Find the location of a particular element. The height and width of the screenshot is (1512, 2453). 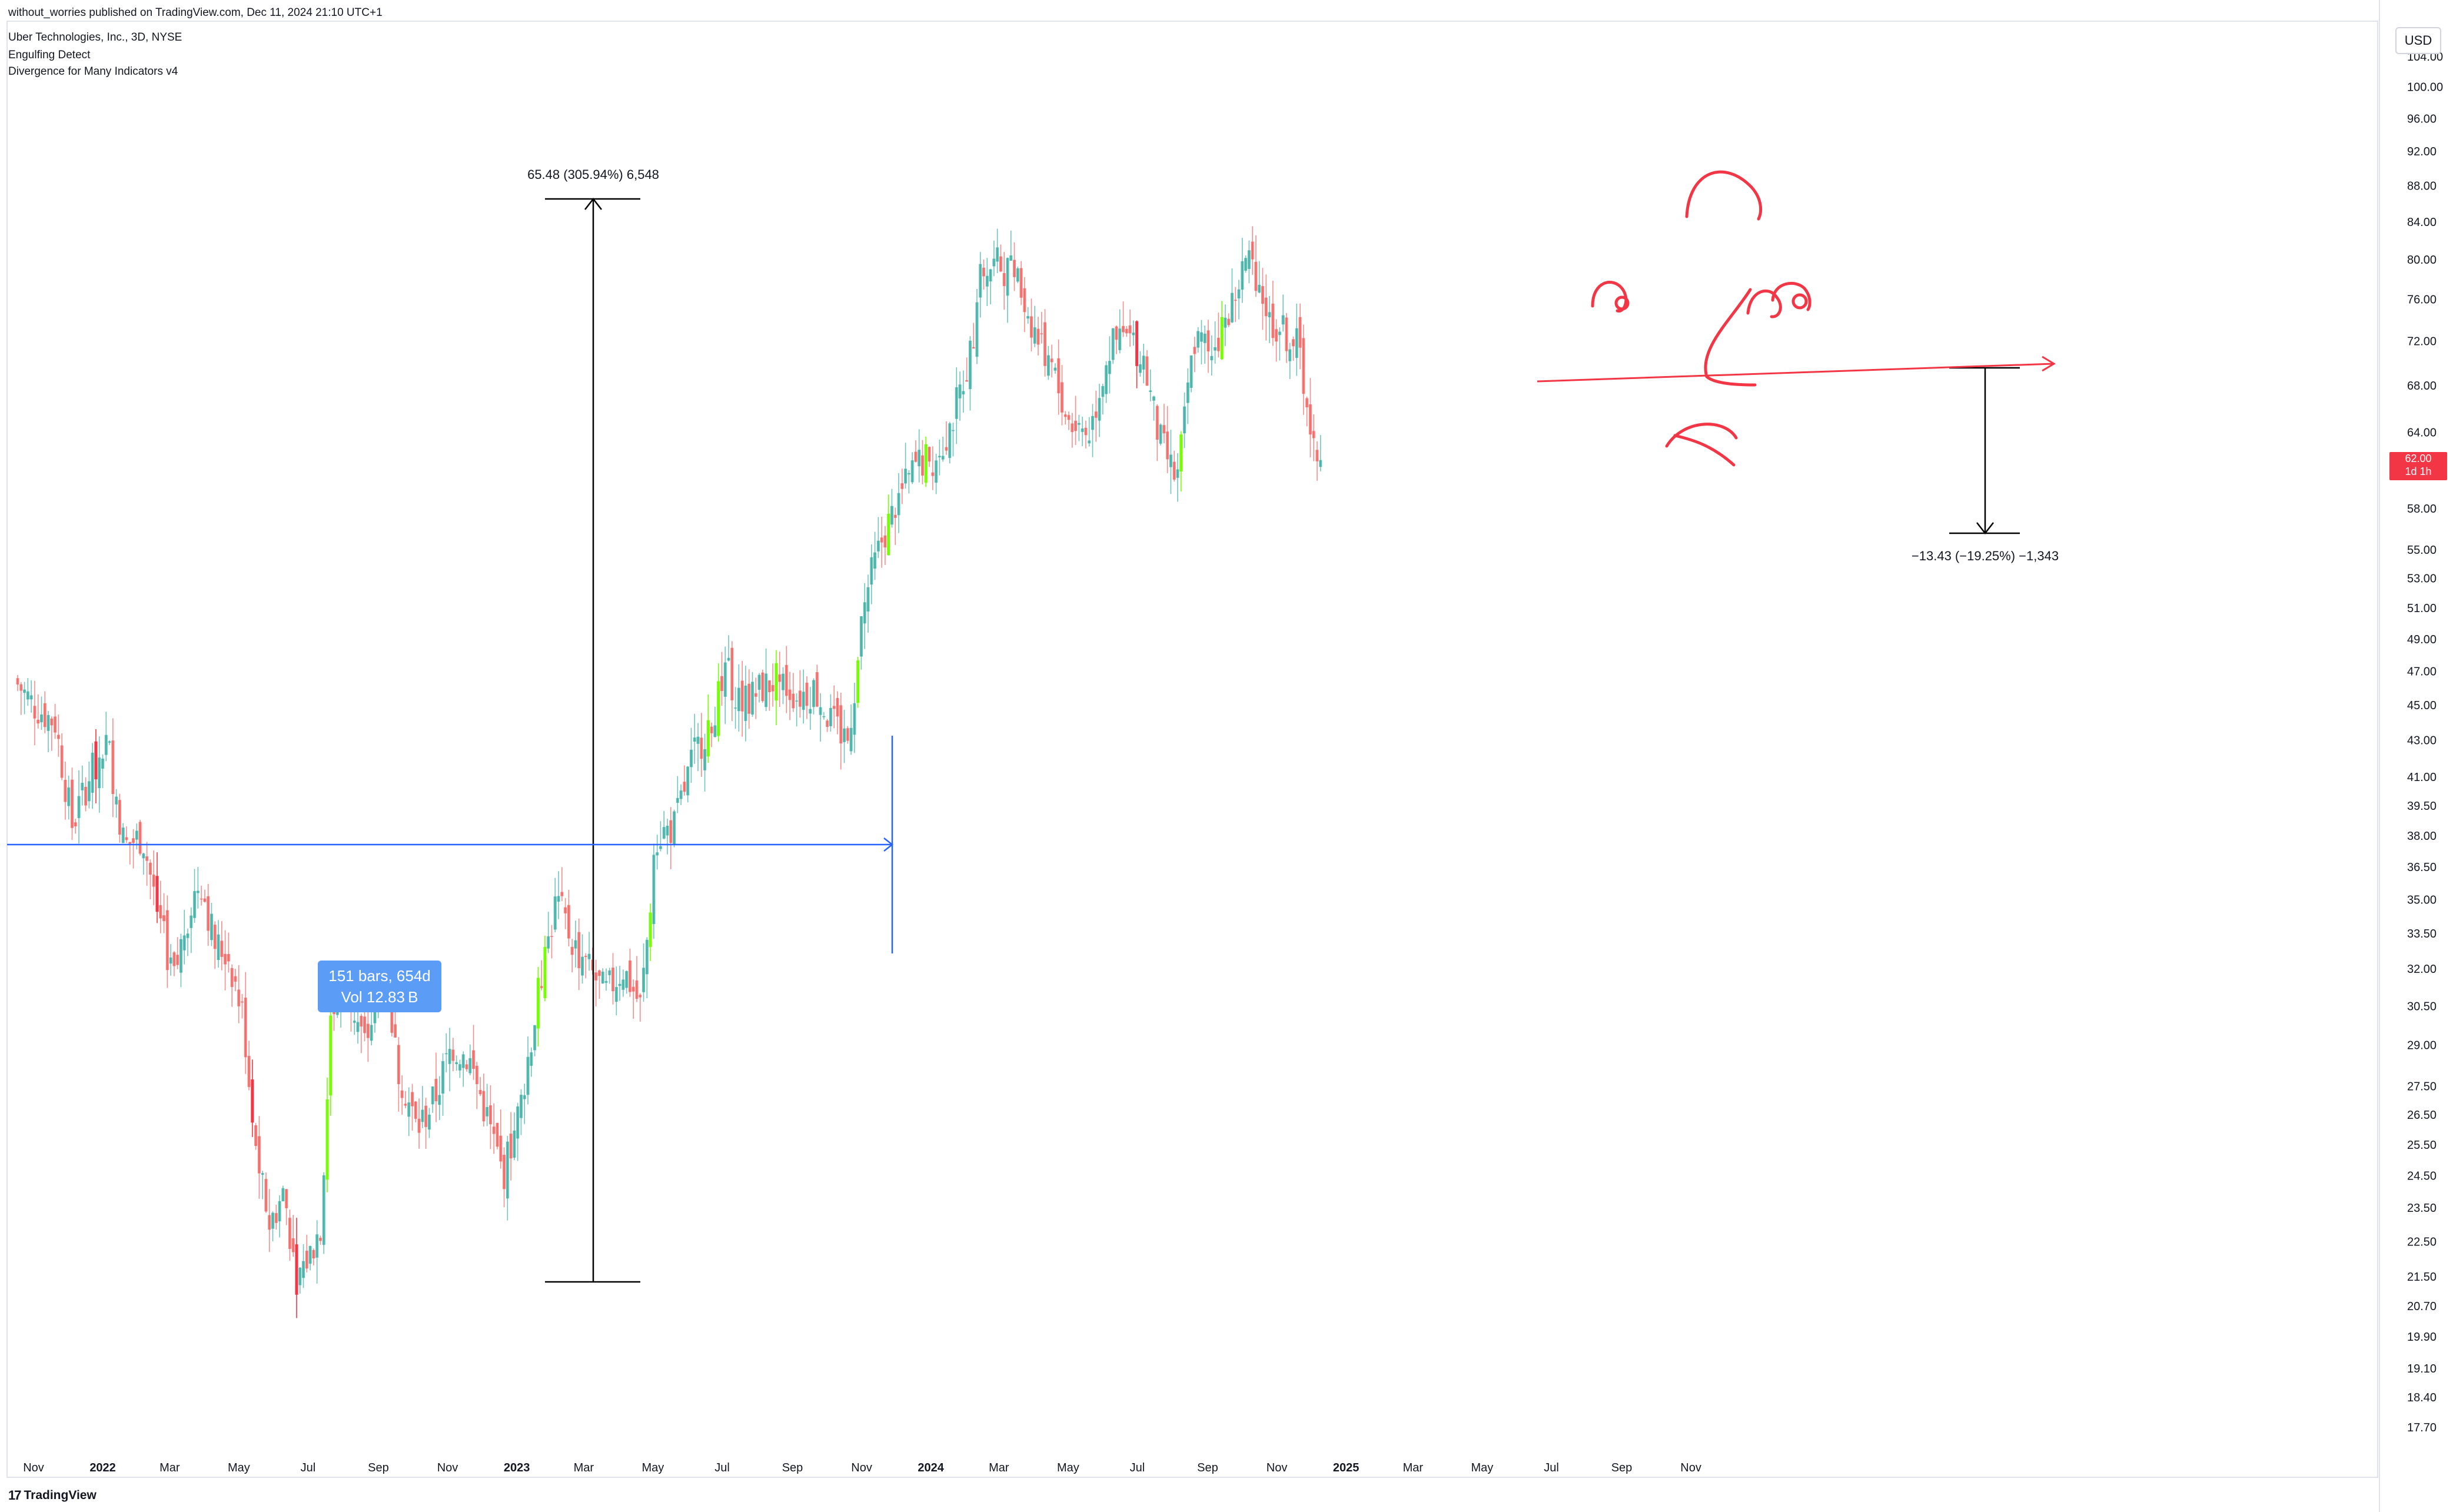

tradingview-logo: 17 TradingView is located at coordinates (52, 1495).